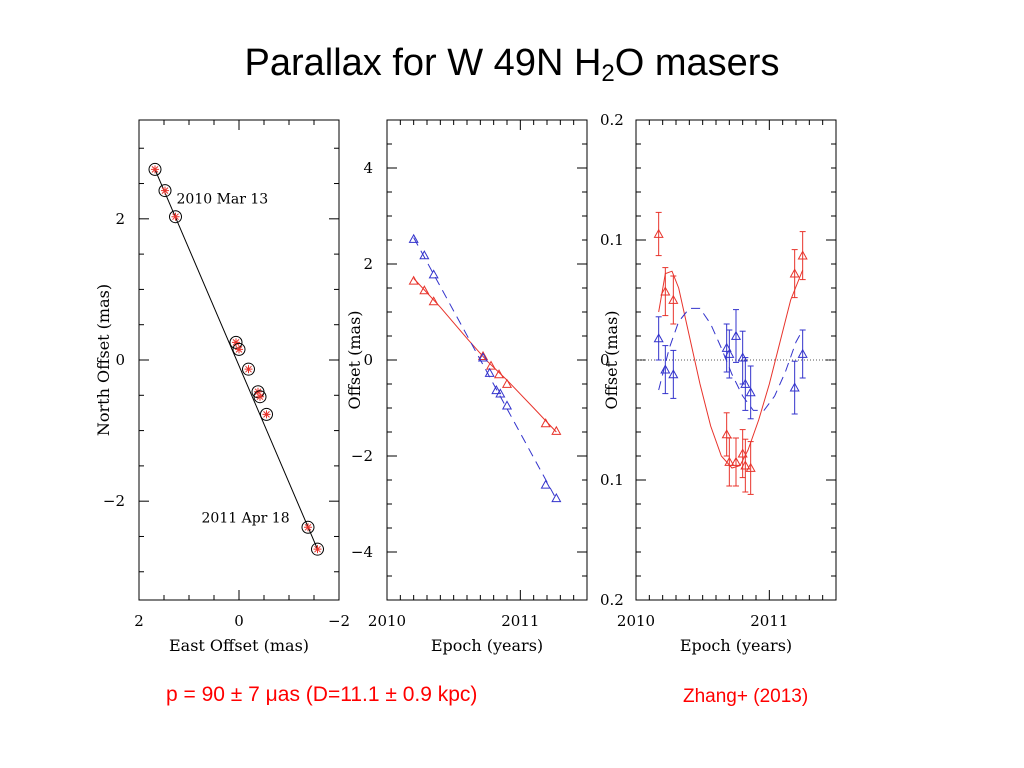 Image resolution: width=1024 pixels, height=768 pixels. What do you see at coordinates (139, 621) in the screenshot?
I see `x-tick-label: 2` at bounding box center [139, 621].